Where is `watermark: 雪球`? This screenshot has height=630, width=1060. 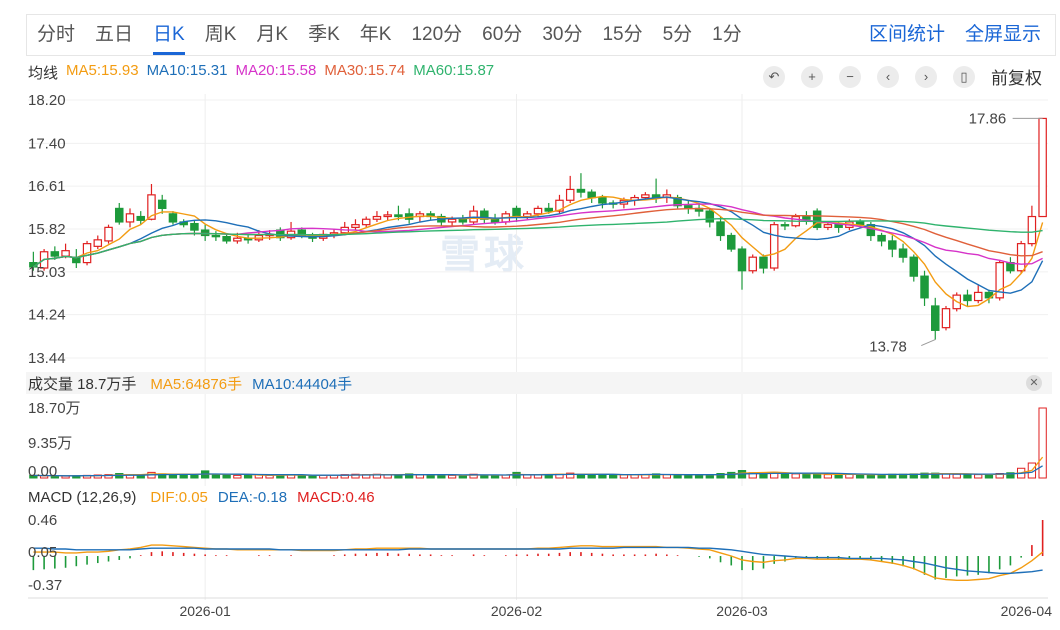
watermark: 雪球 is located at coordinates (484, 255).